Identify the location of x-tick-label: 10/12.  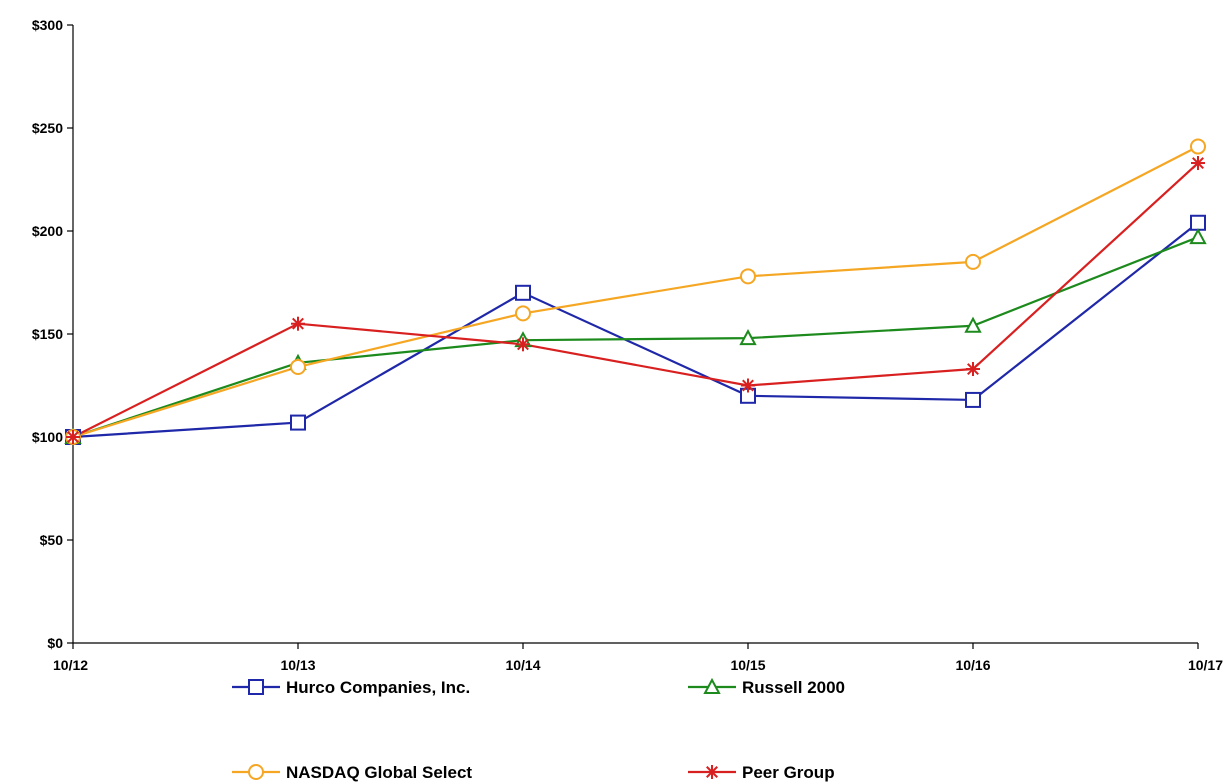
(70, 665).